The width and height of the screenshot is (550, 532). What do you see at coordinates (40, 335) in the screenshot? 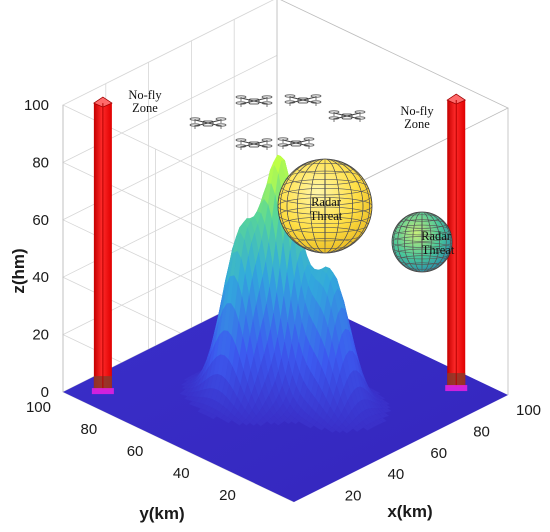
I see `z-tick-label: 20` at bounding box center [40, 335].